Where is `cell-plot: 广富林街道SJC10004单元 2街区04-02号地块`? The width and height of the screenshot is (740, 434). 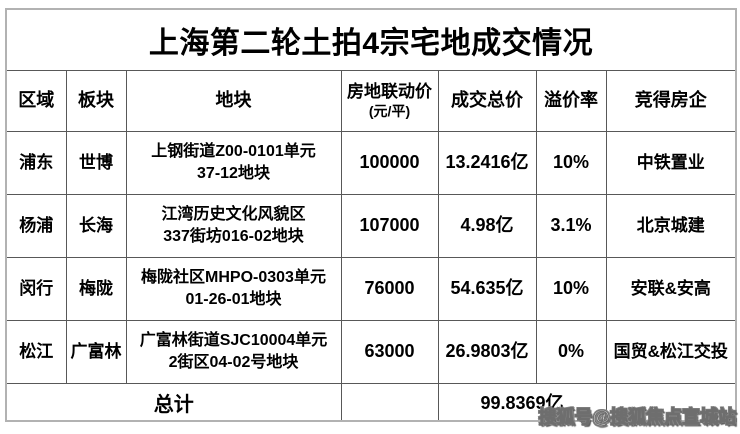 cell-plot: 广富林街道SJC10004单元 2街区04-02号地块 is located at coordinates (233, 352).